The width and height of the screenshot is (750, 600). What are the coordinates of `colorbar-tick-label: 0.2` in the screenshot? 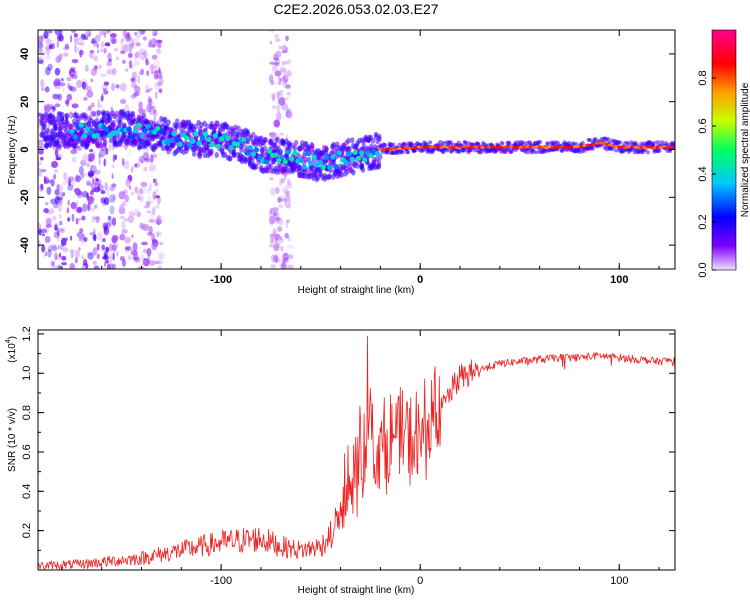 It's located at (703, 221).